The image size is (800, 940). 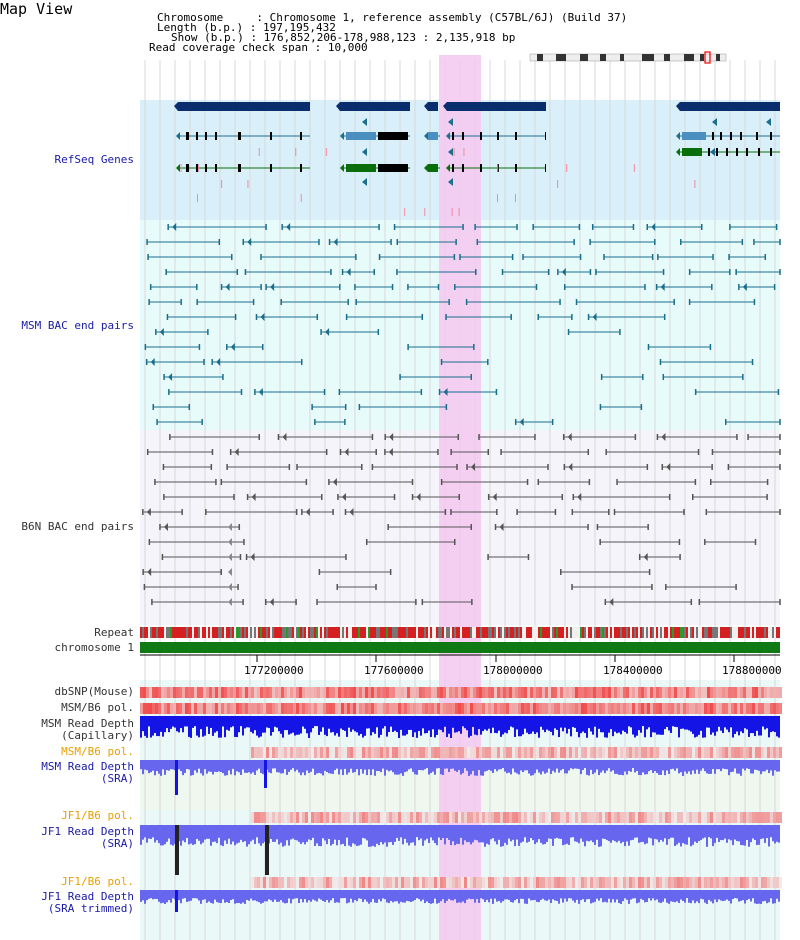 What do you see at coordinates (450, 152) in the screenshot?
I see `gene-marker` at bounding box center [450, 152].